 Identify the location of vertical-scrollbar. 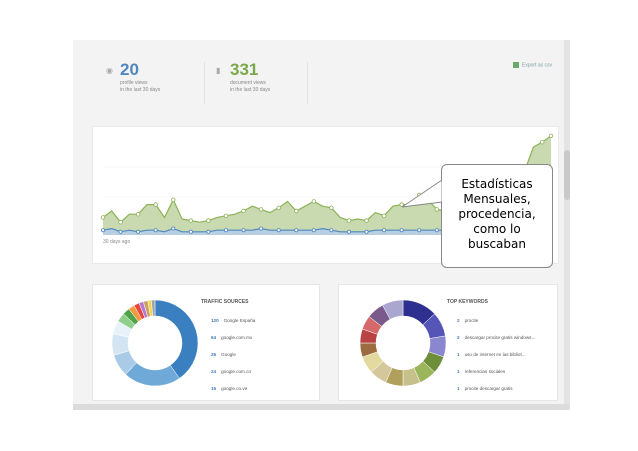
(567, 225).